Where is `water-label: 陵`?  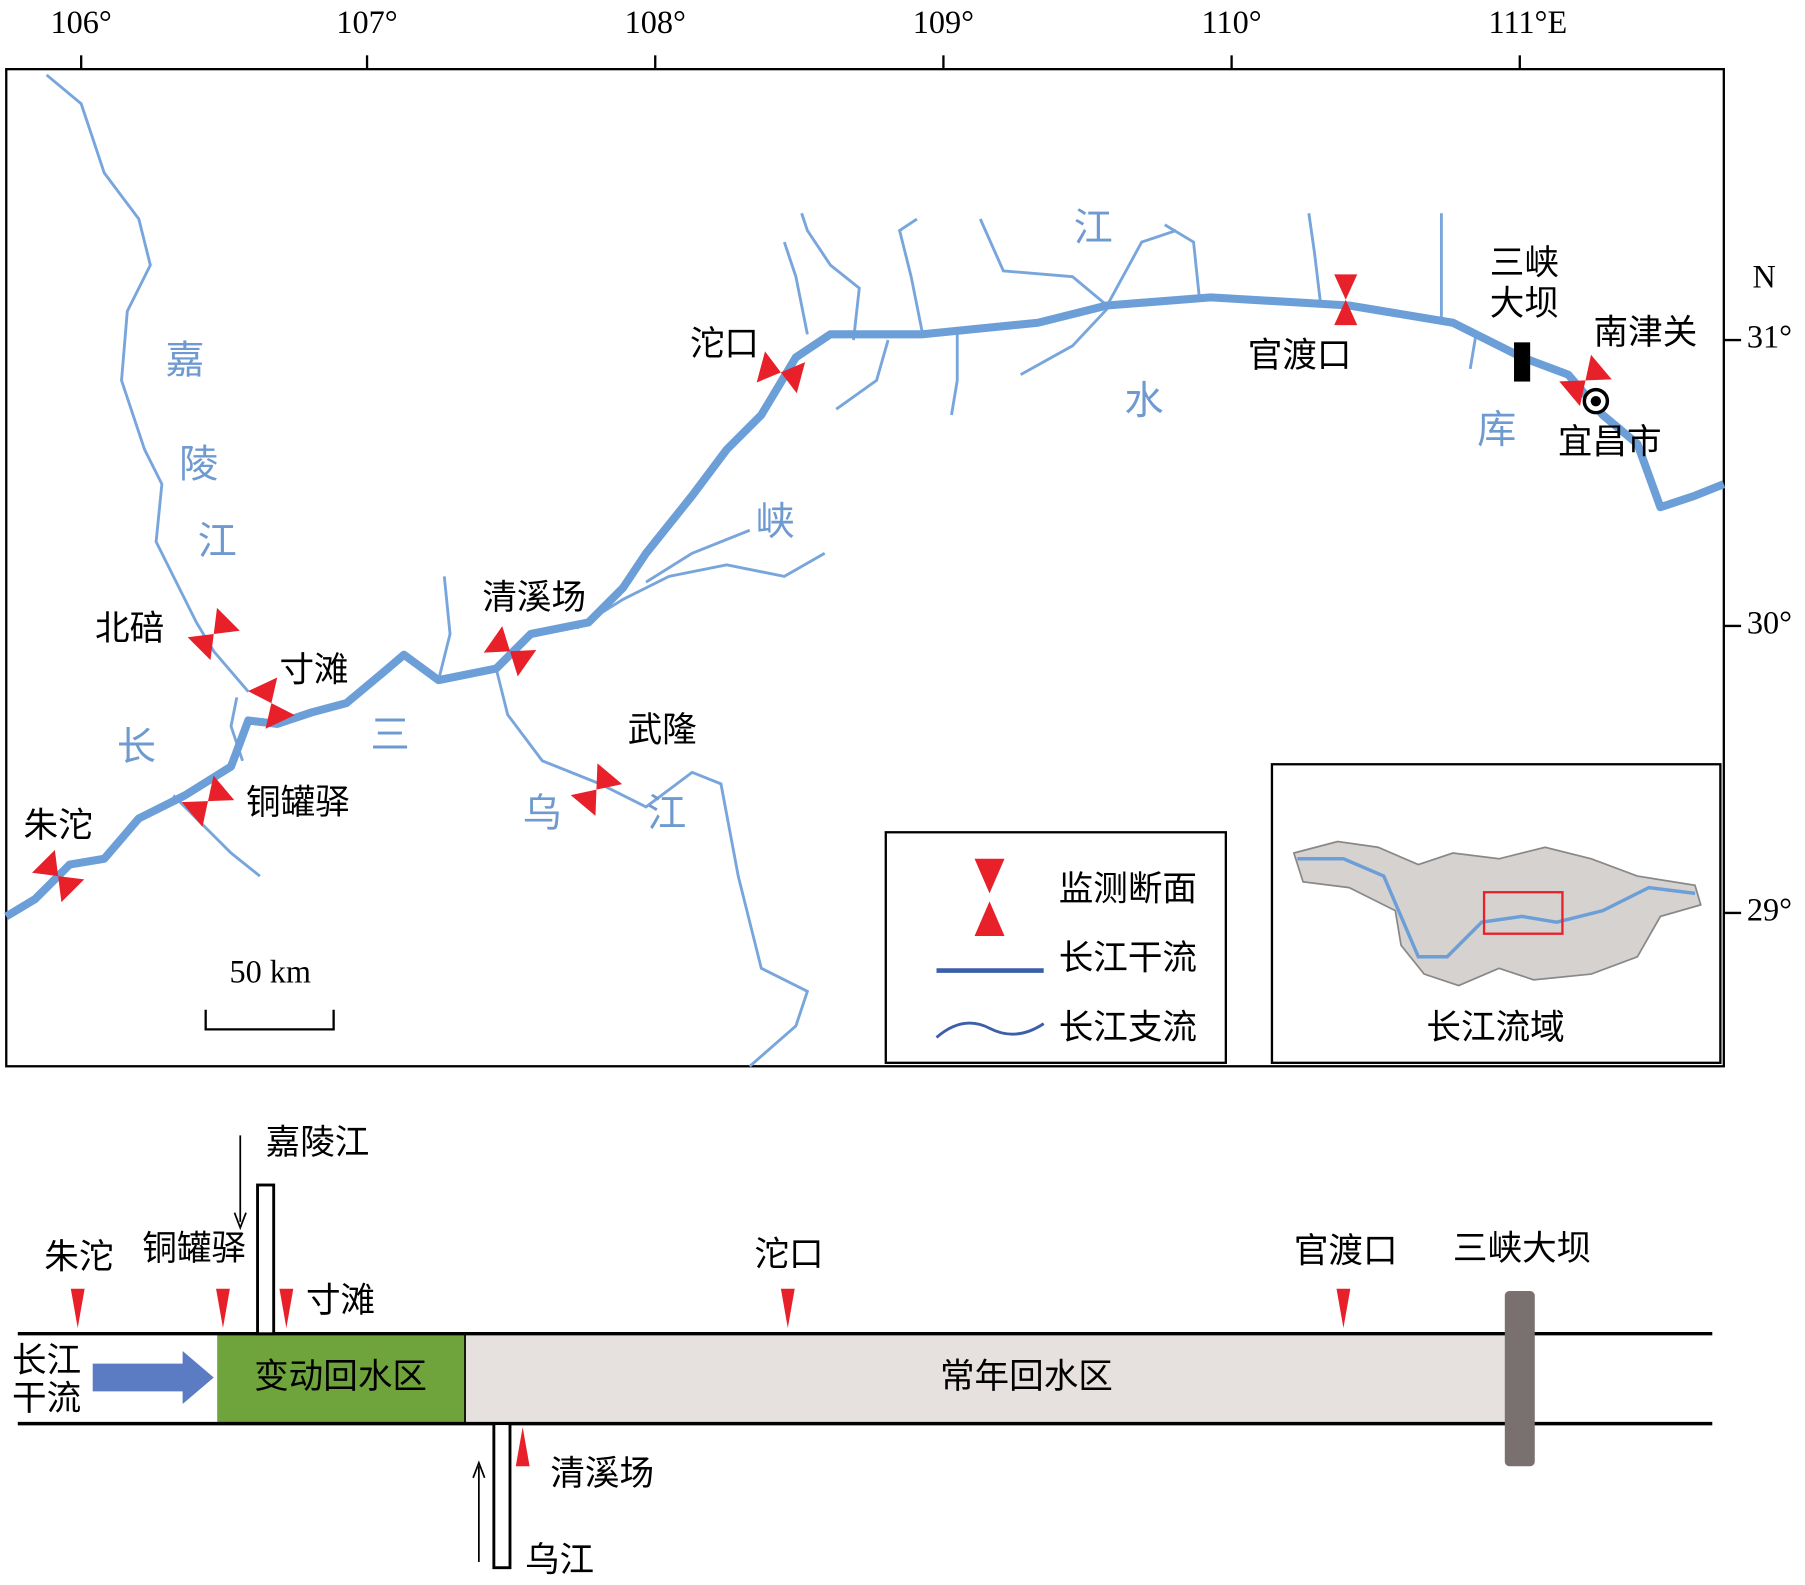
water-label: 陵 is located at coordinates (198, 464).